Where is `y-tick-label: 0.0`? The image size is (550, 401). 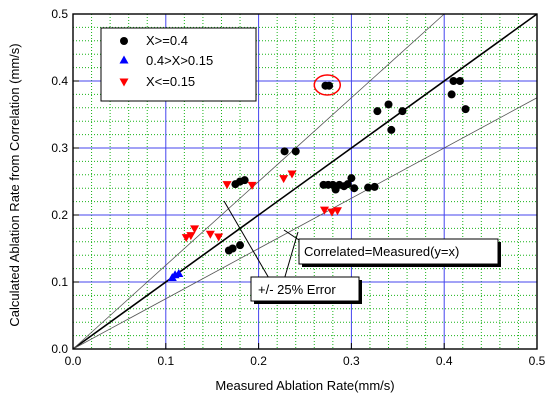 y-tick-label: 0.0 is located at coordinates (59, 349).